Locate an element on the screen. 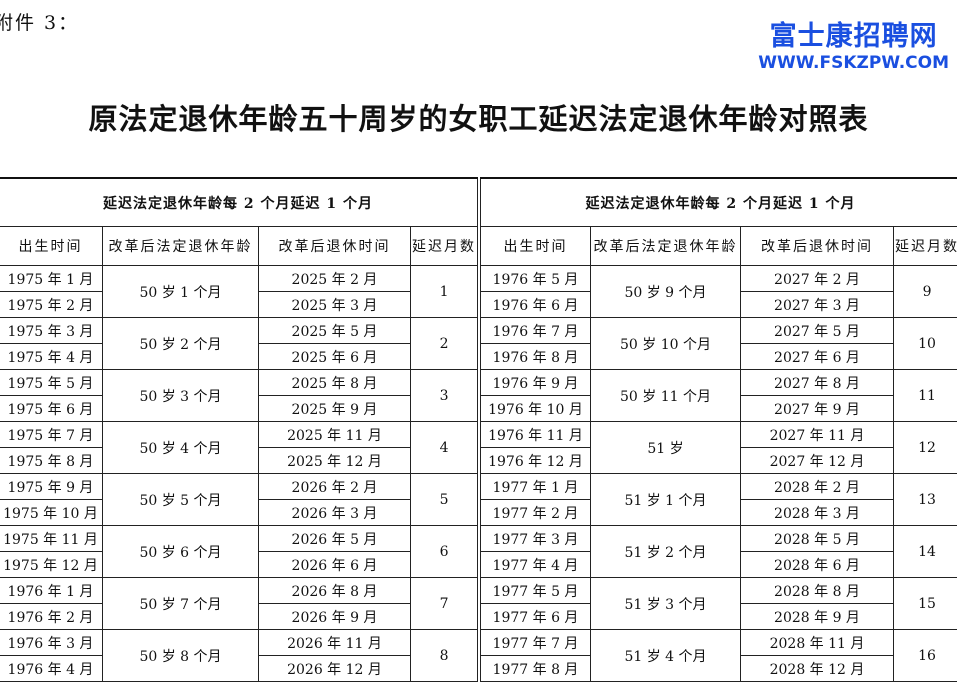 This screenshot has width=957, height=689. delay-months-cell: 12 is located at coordinates (924, 447).